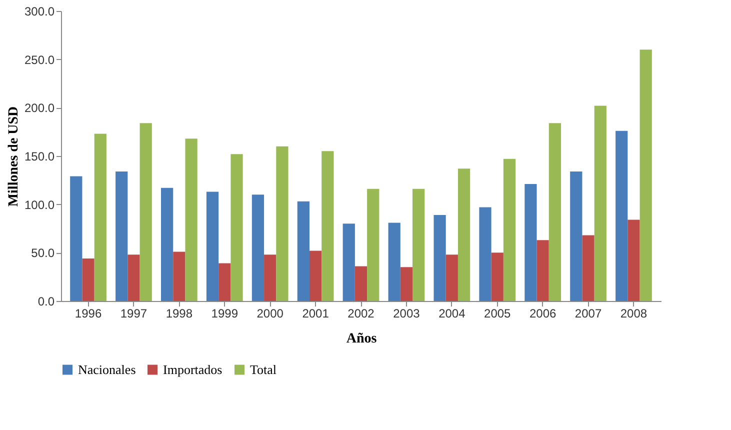 This screenshot has width=731, height=430. I want to click on legend-label: Nacionales, so click(107, 369).